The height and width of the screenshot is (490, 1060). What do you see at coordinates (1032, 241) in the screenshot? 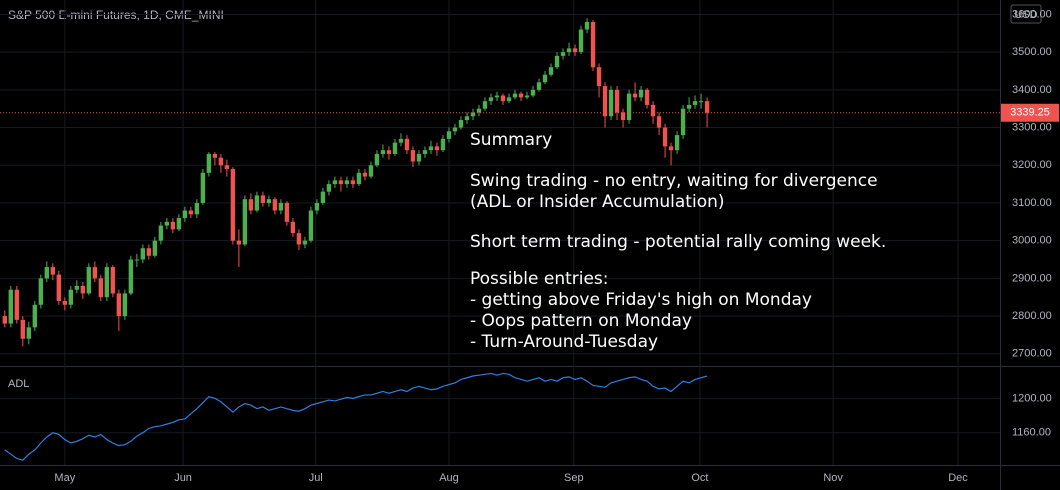
I see `y-tick-label: 3000.00` at bounding box center [1032, 241].